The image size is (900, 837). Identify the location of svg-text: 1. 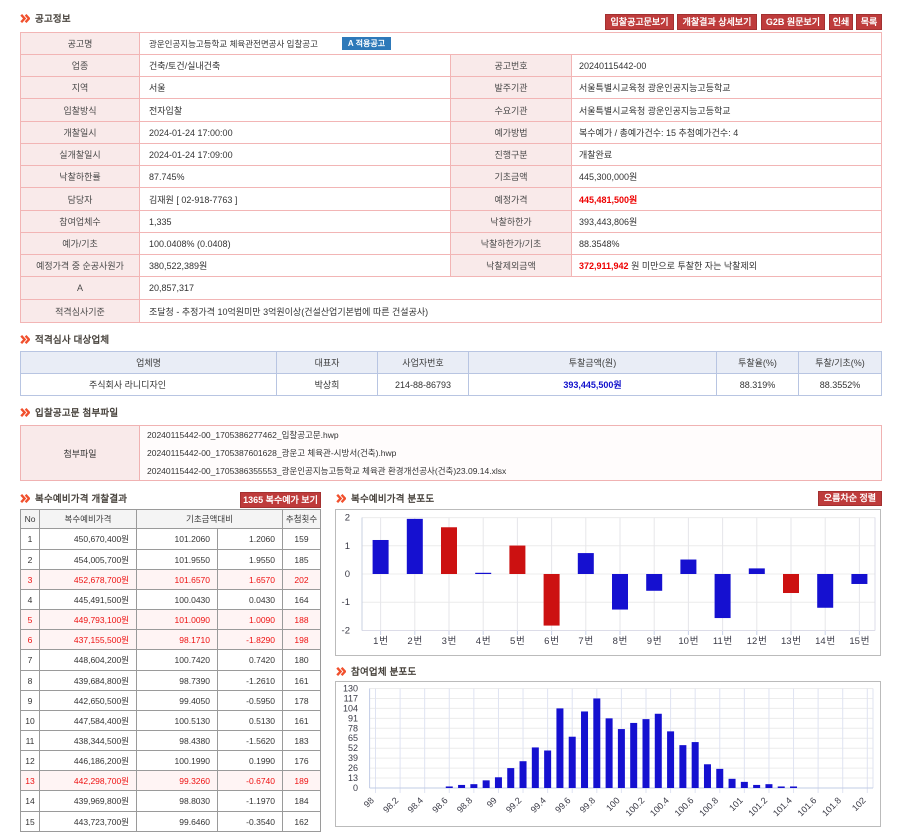
(347, 546).